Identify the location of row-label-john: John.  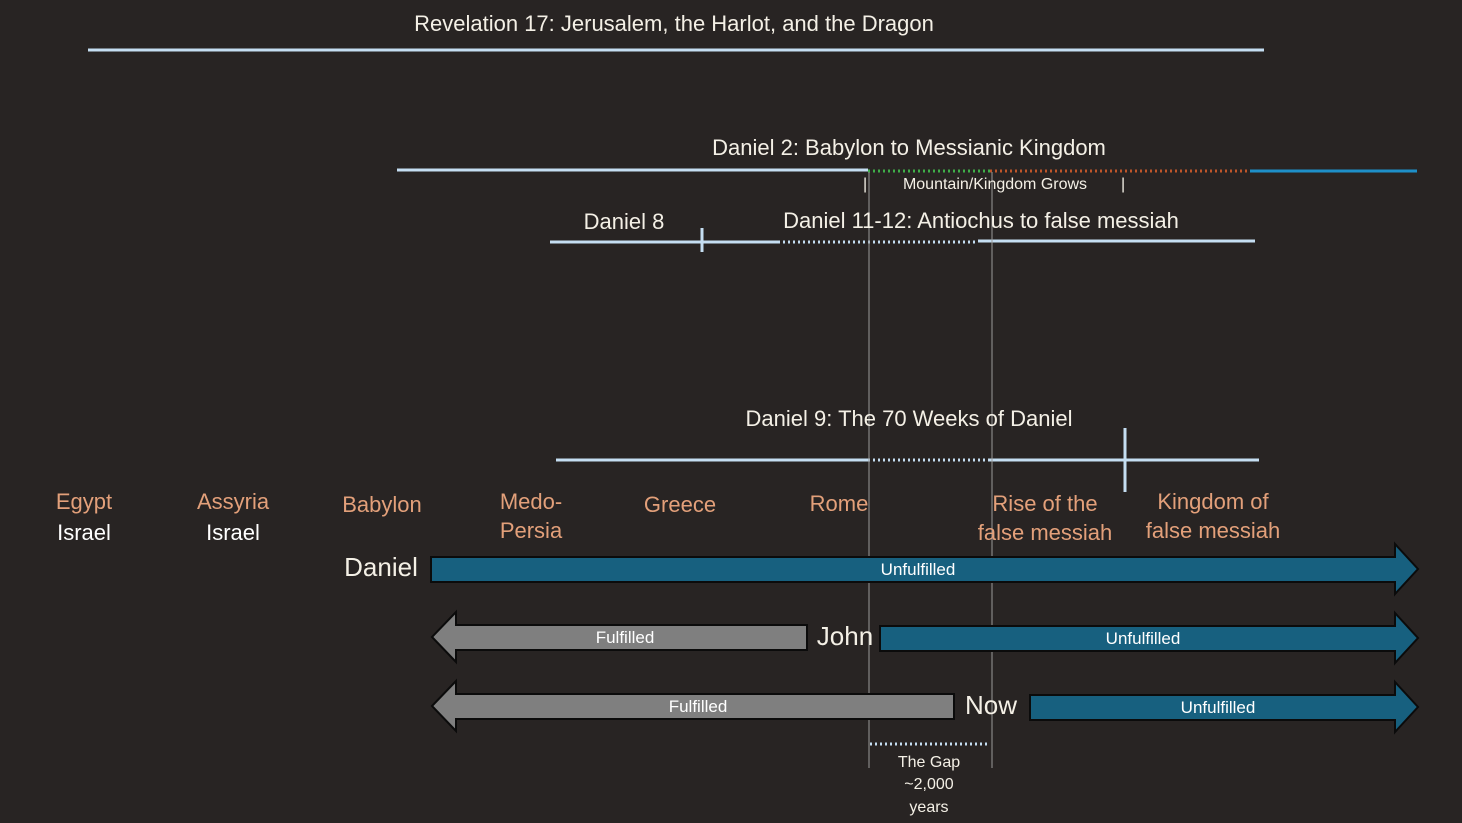
(845, 636).